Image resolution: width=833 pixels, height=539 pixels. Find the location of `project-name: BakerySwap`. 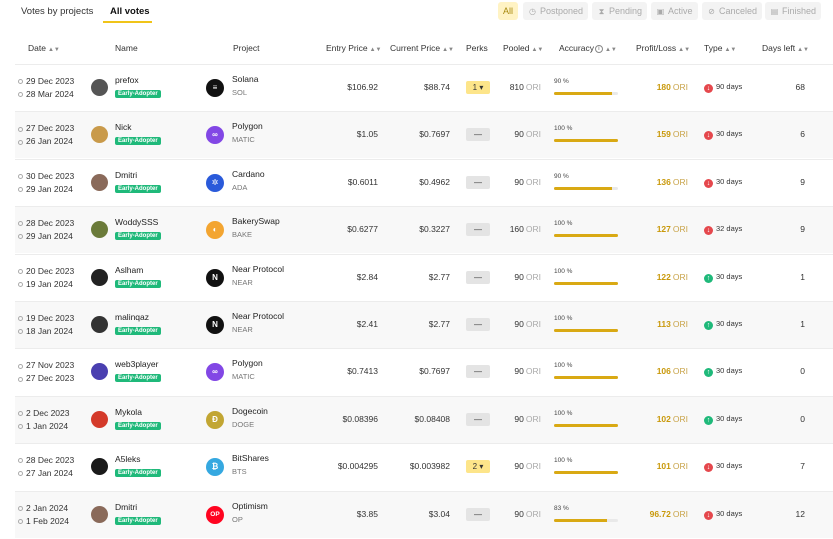

project-name: BakerySwap is located at coordinates (256, 221).